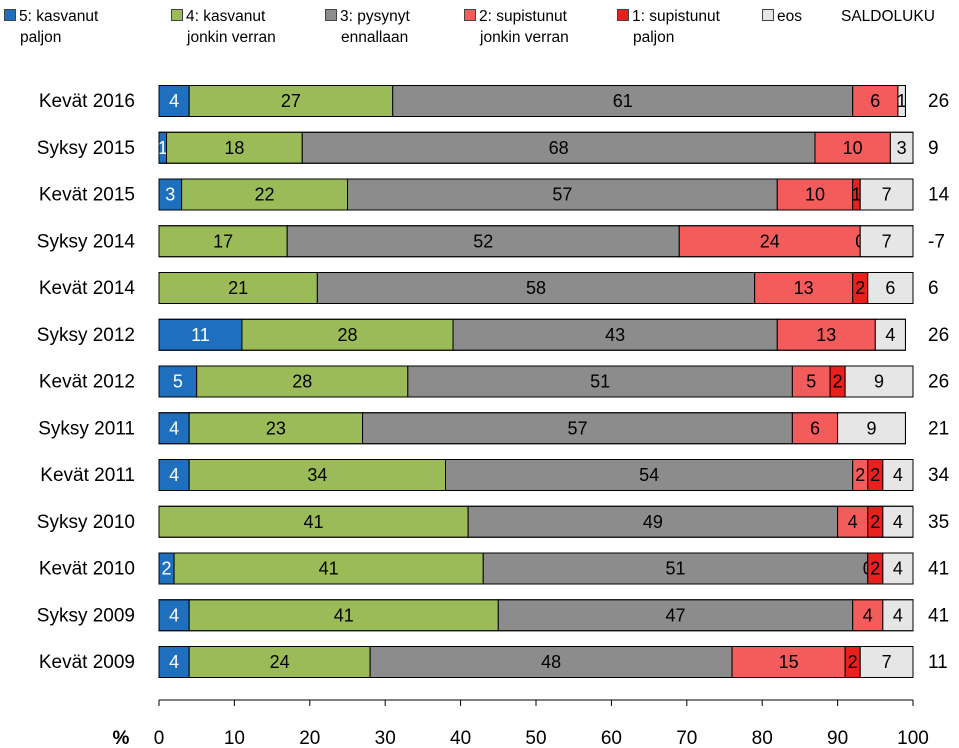 The width and height of the screenshot is (959, 748). I want to click on category-label: Syksy 2015, so click(86, 148).